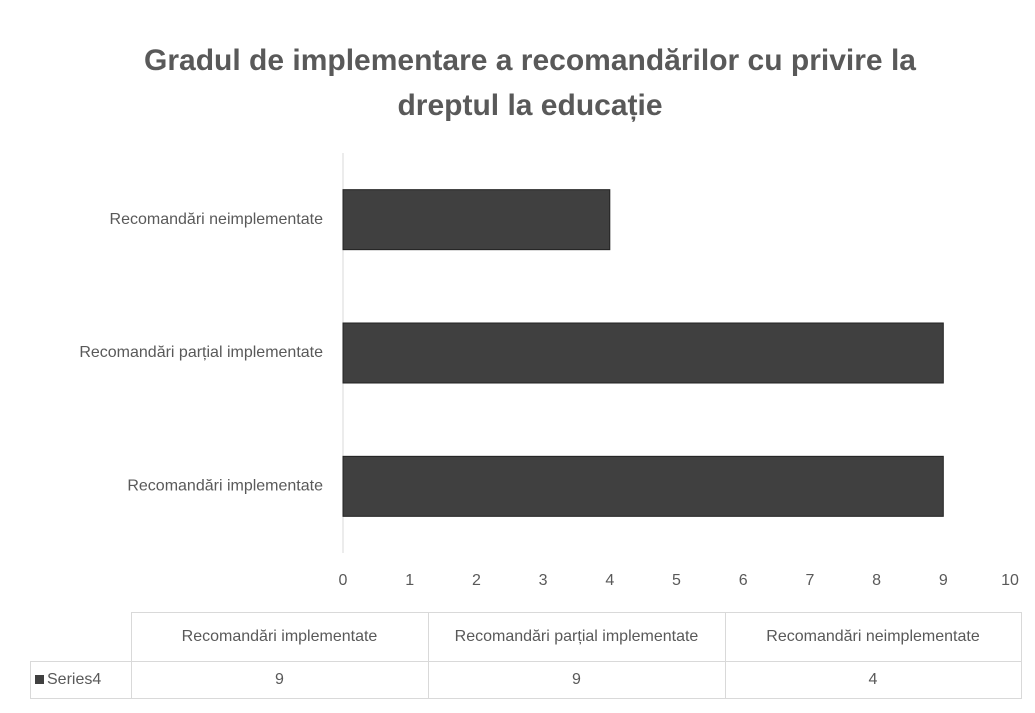 This screenshot has height=713, width=1035. Describe the element at coordinates (39, 679) in the screenshot. I see `legend-key` at that location.